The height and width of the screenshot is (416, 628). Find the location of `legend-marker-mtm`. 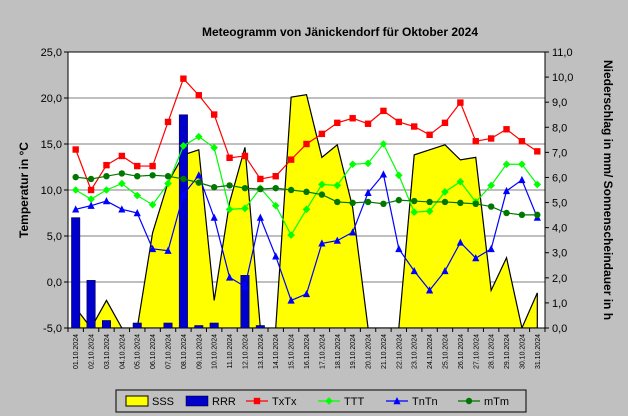

legend-marker-mtm is located at coordinates (469, 401).